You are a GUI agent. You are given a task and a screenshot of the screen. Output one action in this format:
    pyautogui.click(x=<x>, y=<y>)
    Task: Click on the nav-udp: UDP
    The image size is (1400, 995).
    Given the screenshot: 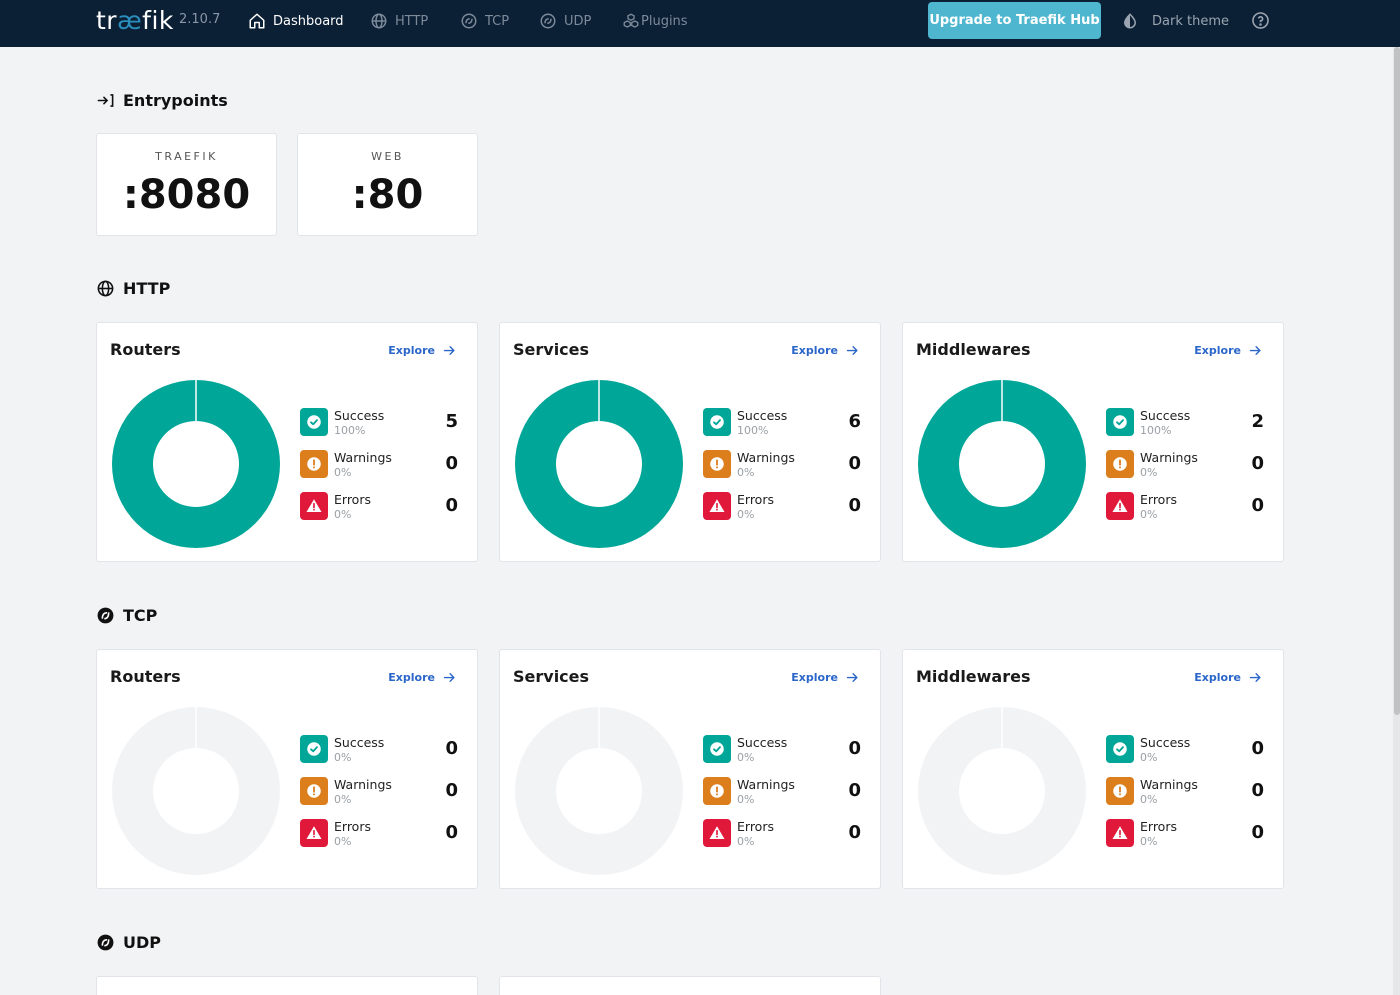 What is the action you would take?
    pyautogui.click(x=565, y=21)
    